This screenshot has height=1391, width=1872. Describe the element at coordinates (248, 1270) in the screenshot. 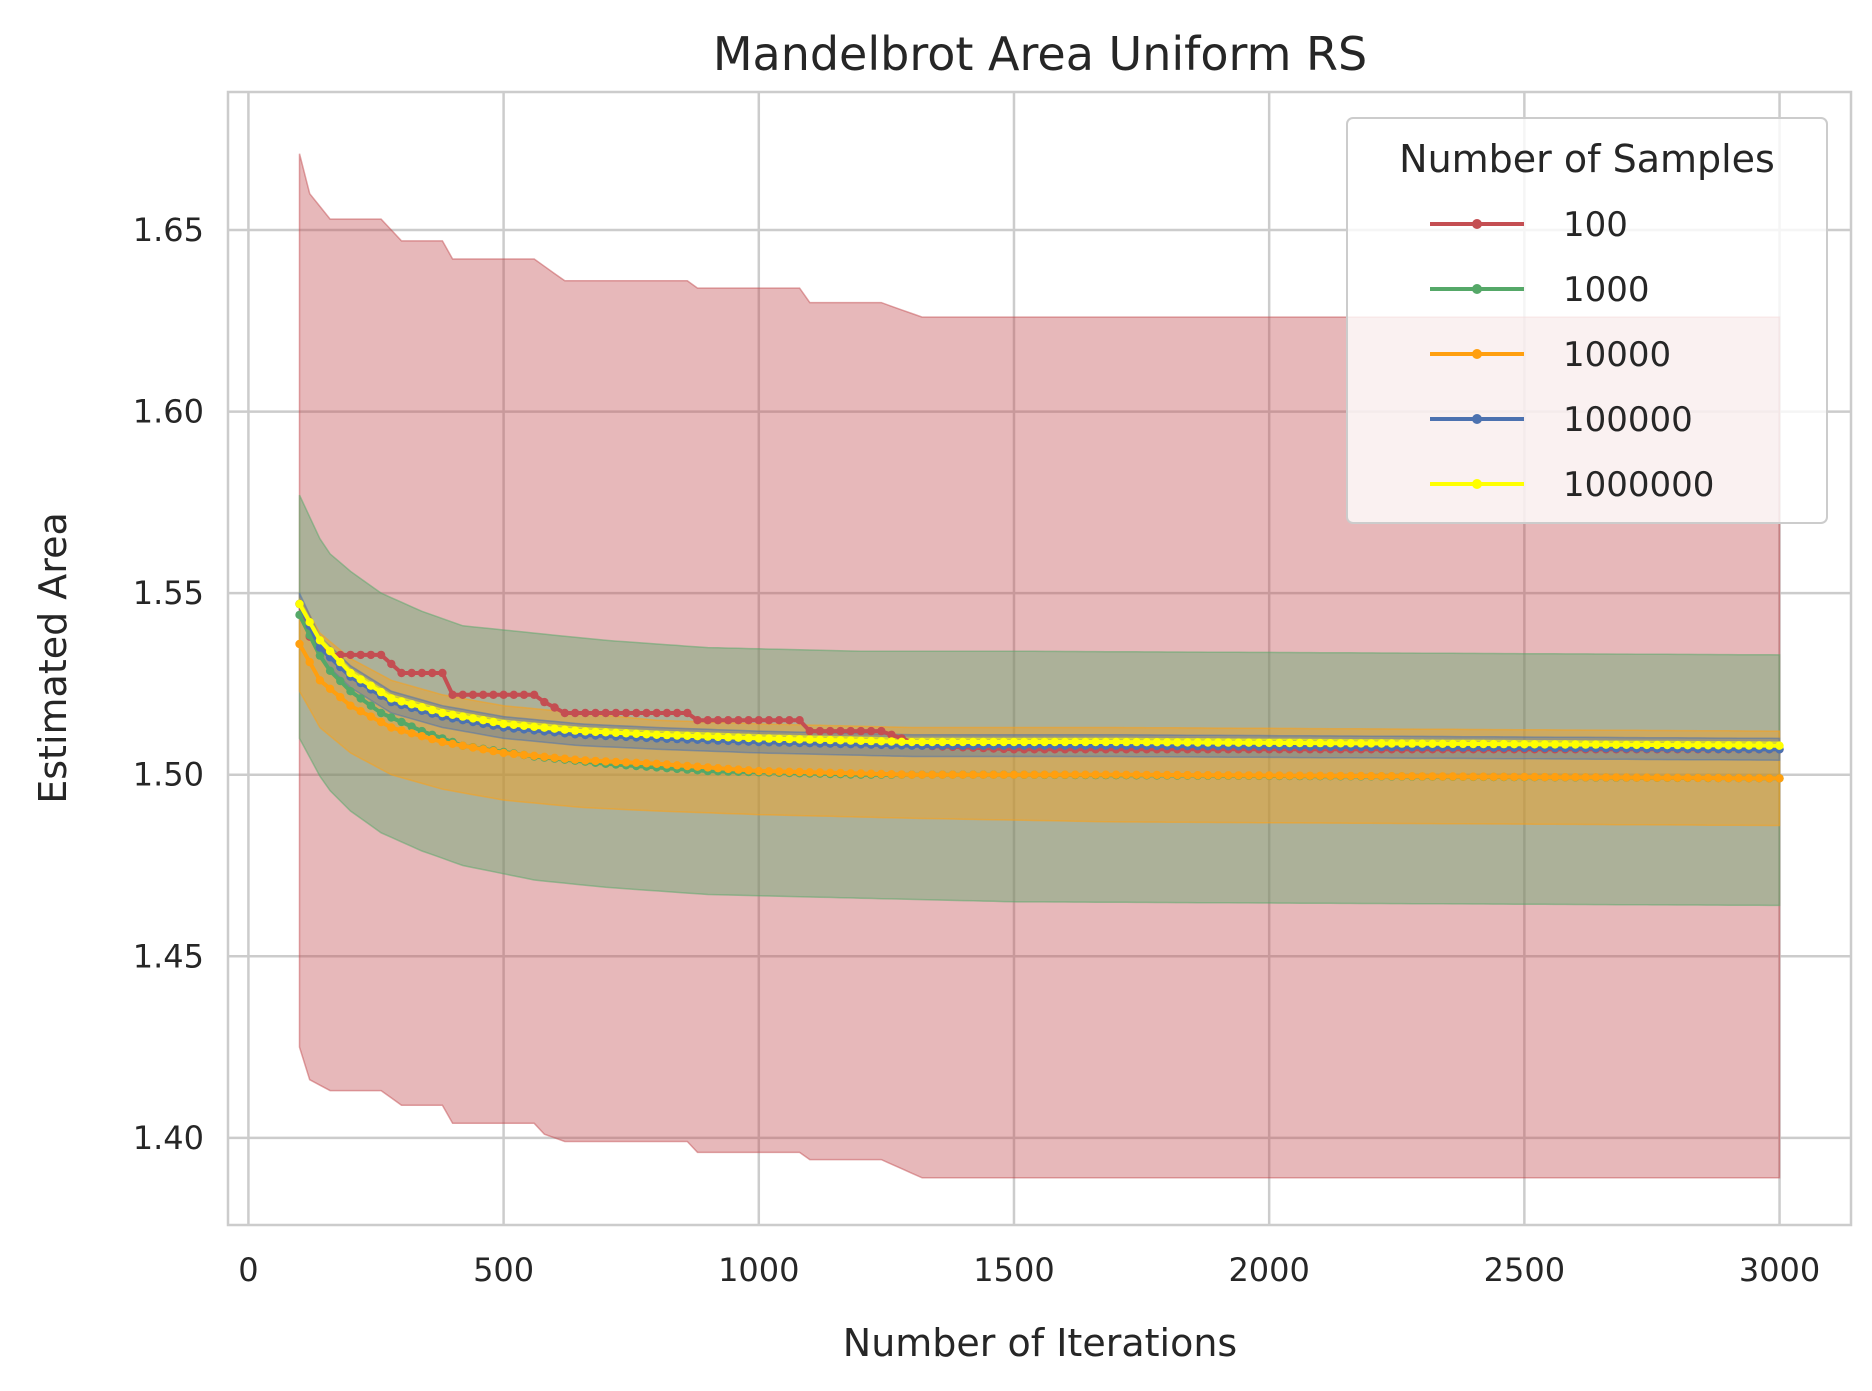

I see `x-tick-label: 0` at that location.